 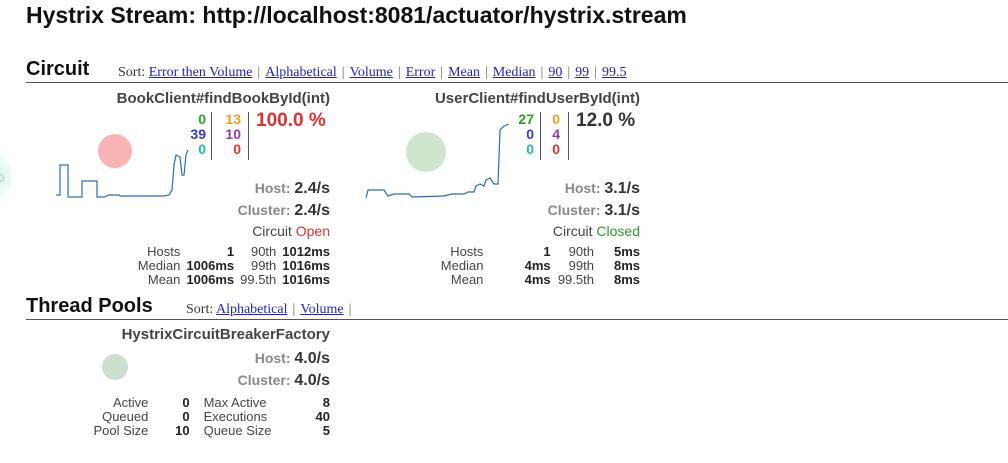 I want to click on threadpool-name: HystrixCircuitBreakerFactory, so click(x=225, y=334).